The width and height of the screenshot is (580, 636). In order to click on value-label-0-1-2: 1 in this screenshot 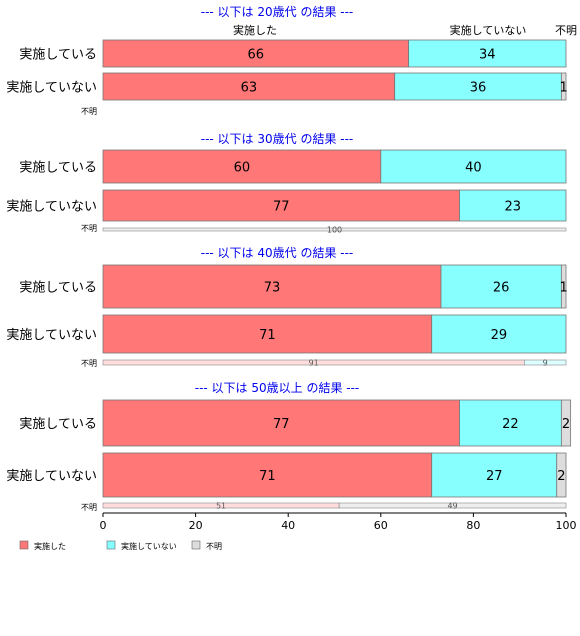, I will do `click(564, 88)`.